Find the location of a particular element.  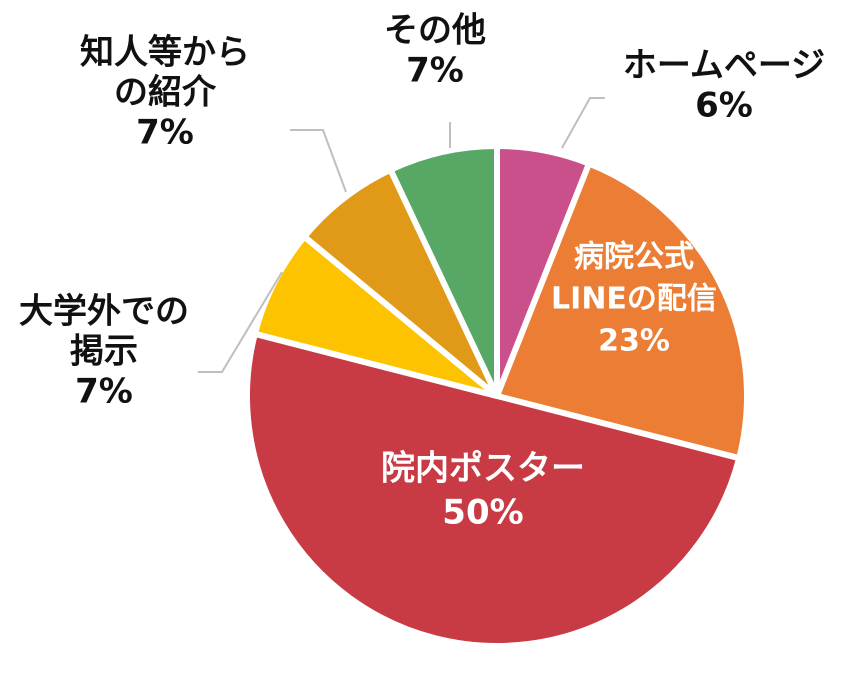

slice-value-1: 6% is located at coordinates (724, 106).